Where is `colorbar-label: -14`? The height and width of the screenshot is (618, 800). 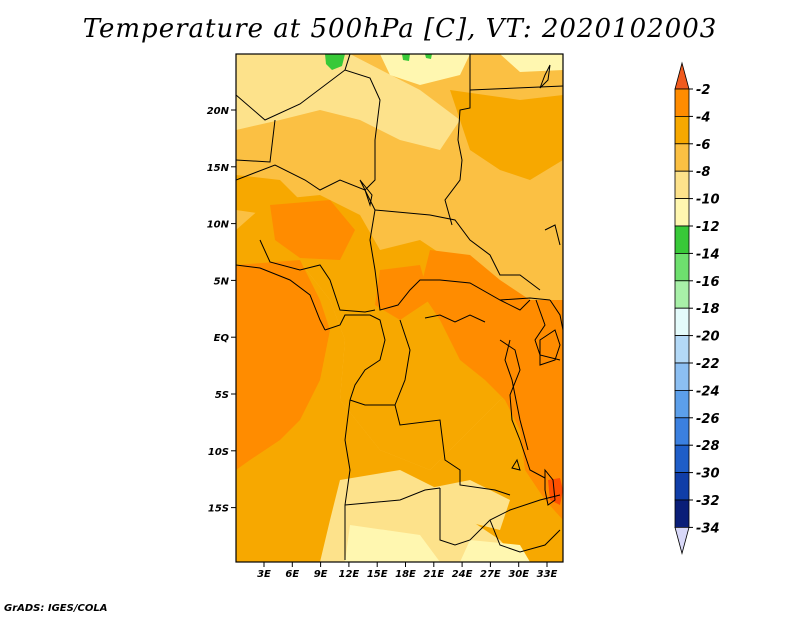
colorbar-label: -14 is located at coordinates (708, 254).